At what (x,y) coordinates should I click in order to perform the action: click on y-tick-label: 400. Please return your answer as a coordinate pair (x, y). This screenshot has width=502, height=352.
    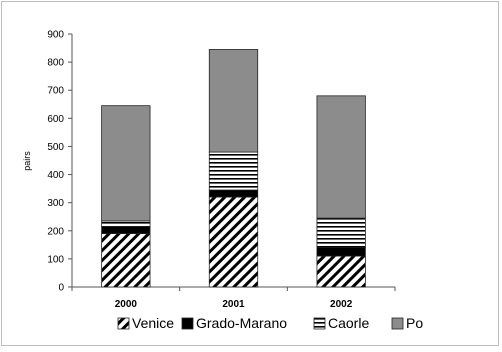
    Looking at the image, I should click on (55, 175).